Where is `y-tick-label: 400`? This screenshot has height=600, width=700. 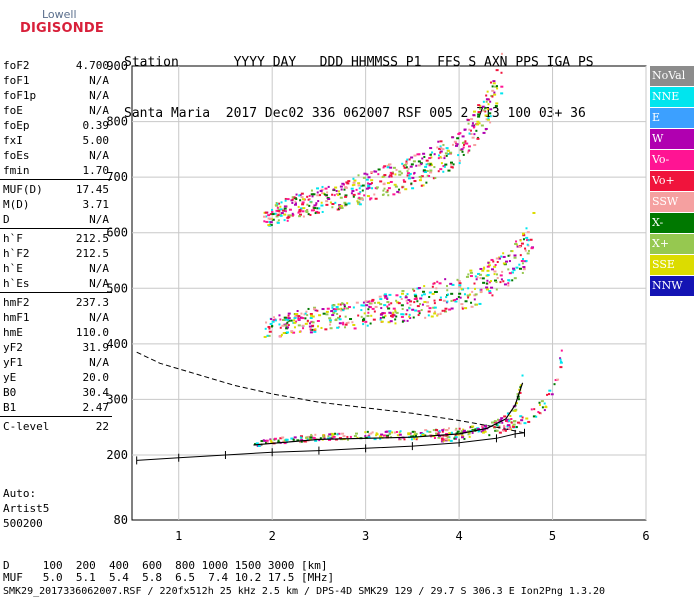
y-tick-label: 400 is located at coordinates (117, 344).